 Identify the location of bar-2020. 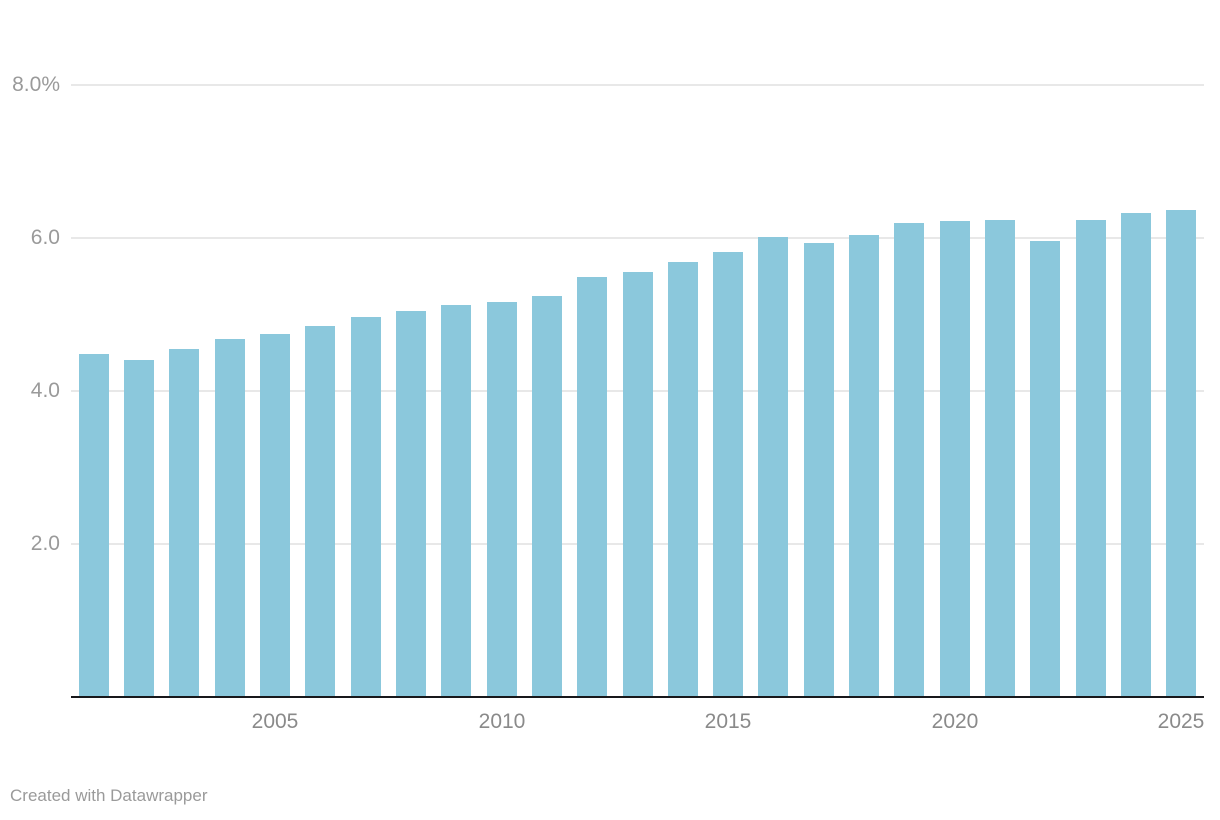
(955, 459).